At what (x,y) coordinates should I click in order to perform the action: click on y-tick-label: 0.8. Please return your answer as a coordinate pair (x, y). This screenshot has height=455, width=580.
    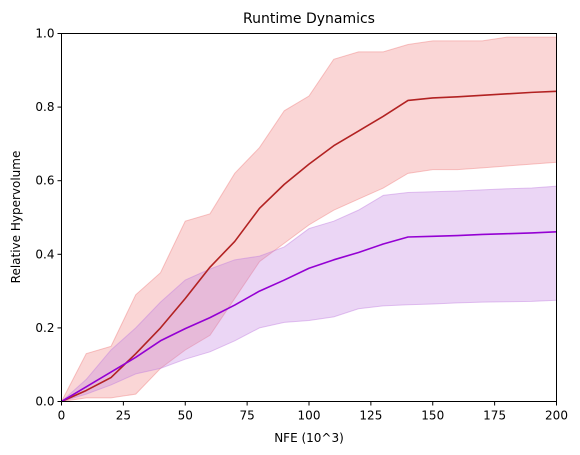
    Looking at the image, I should click on (44, 107).